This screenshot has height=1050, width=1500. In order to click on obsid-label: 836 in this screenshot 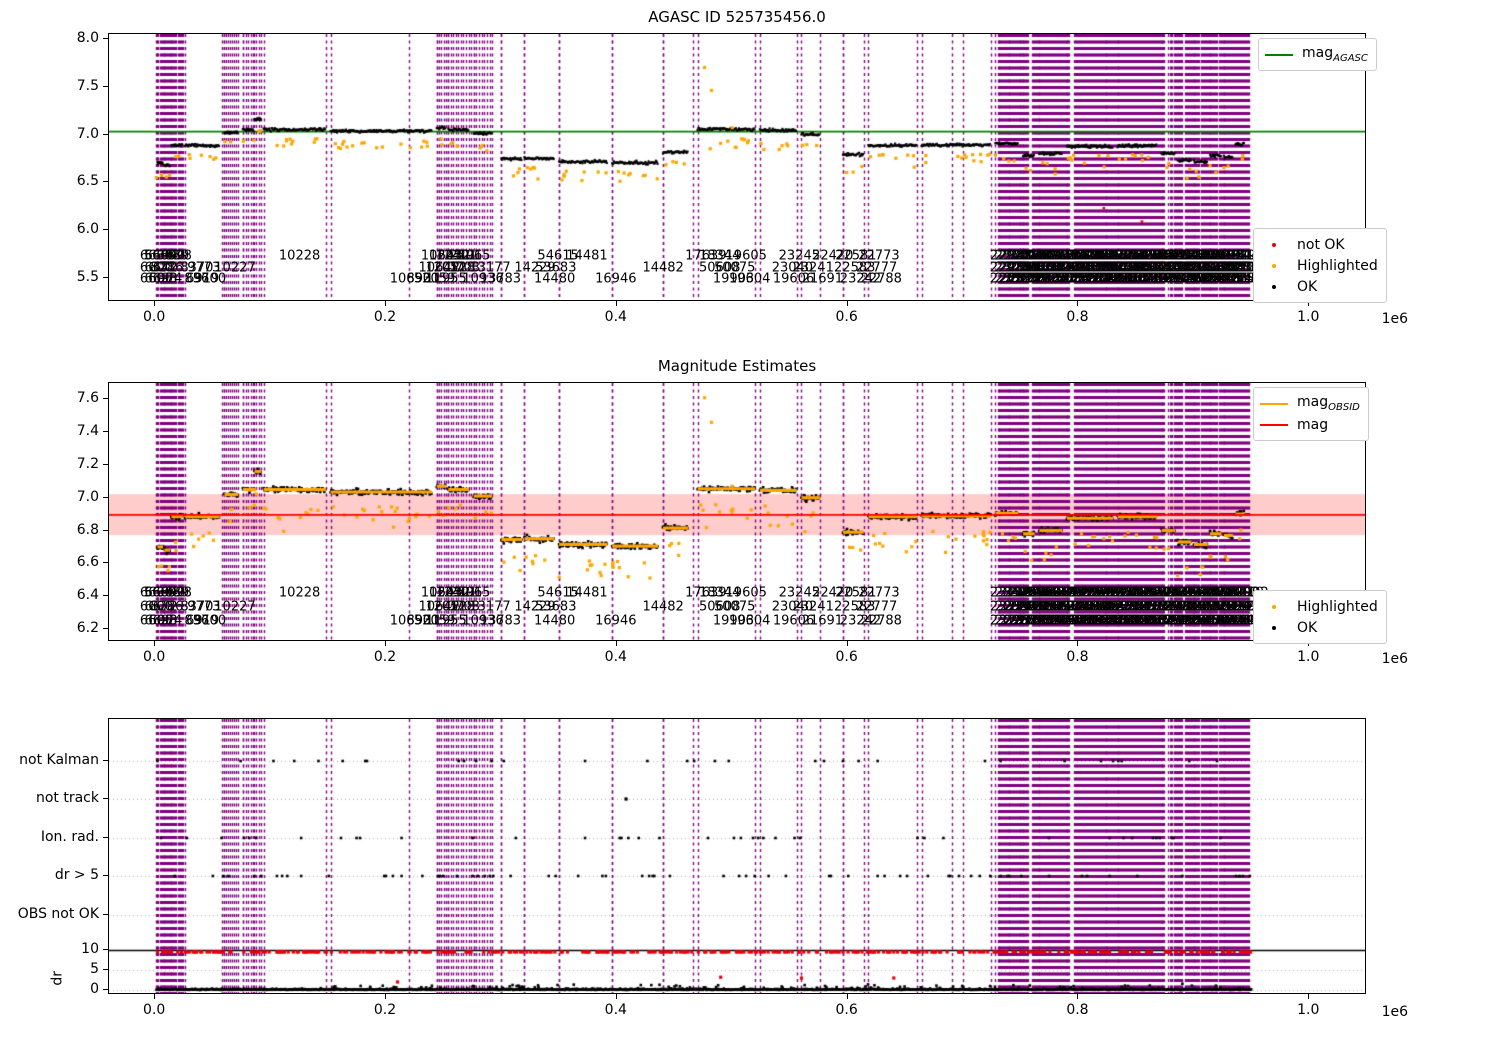, I will do `click(197, 621)`.